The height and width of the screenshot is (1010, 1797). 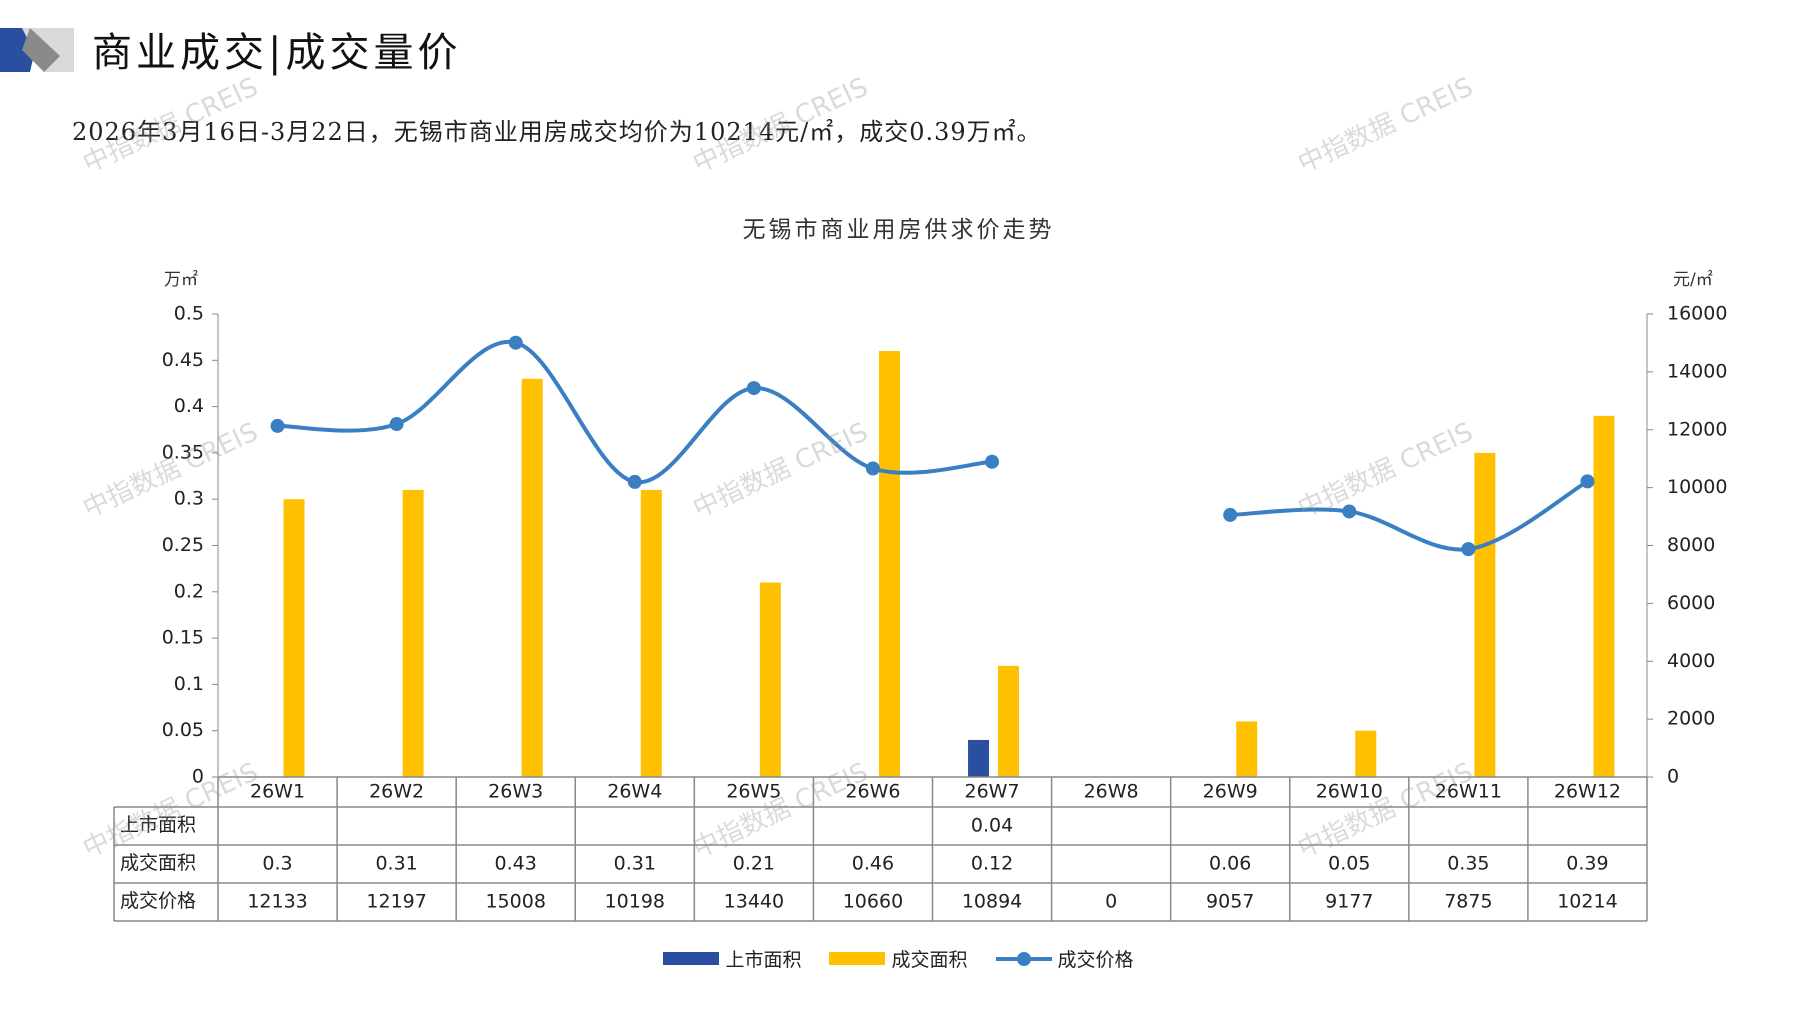 I want to click on left-tick-label: 0.45, so click(x=183, y=360).